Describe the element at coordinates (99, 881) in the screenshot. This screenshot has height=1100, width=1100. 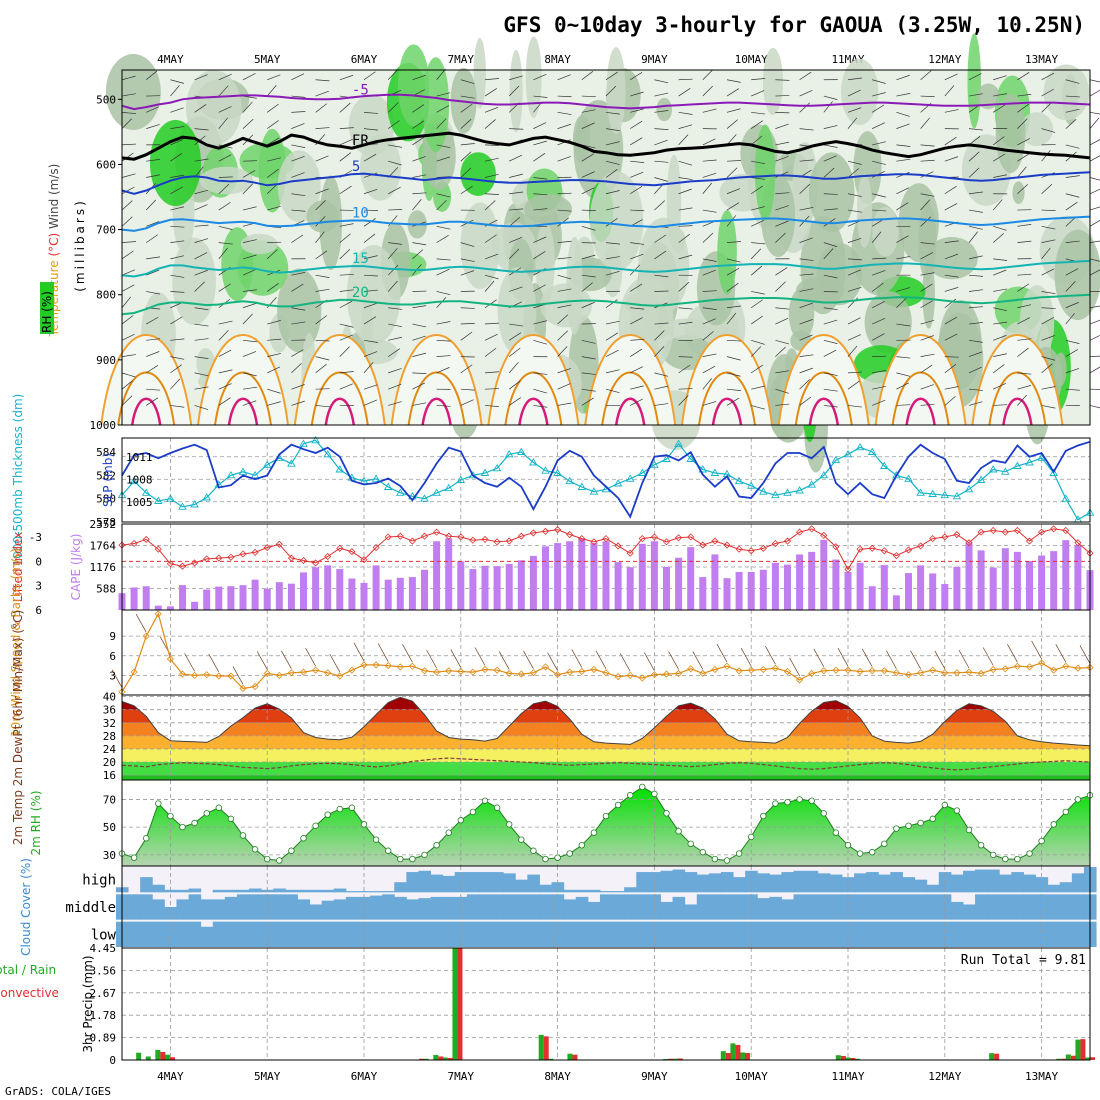
I see `cloud-row-label: high` at that location.